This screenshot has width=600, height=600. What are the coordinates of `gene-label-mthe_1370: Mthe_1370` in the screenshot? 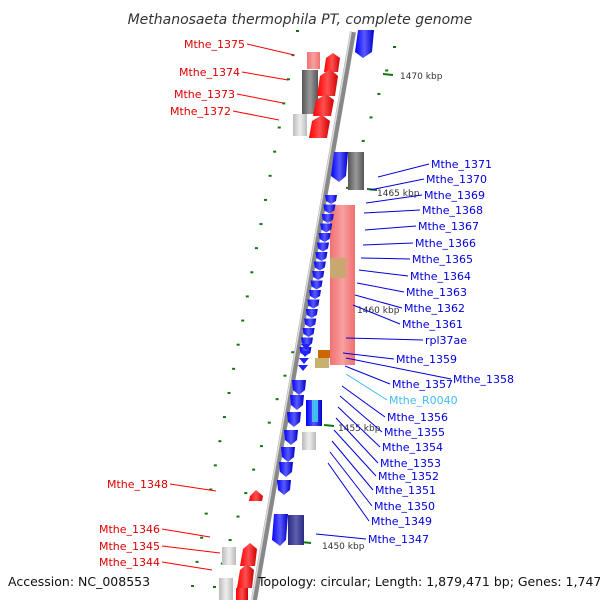 It's located at (456, 179).